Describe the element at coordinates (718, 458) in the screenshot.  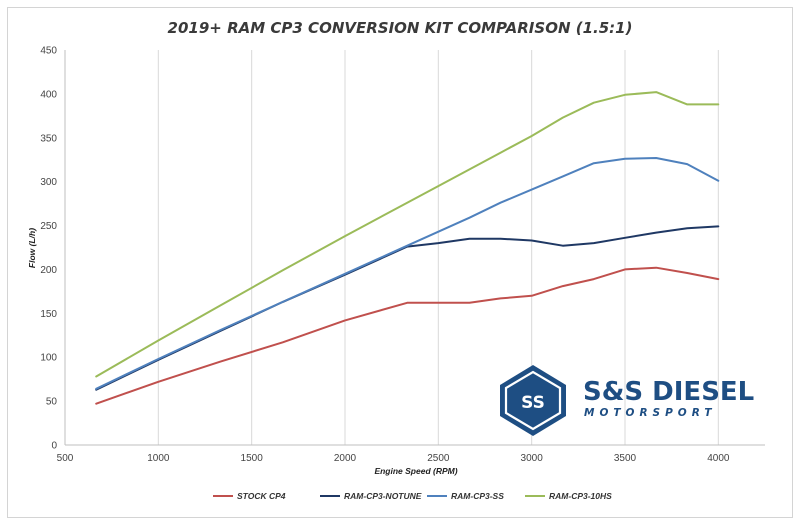
I see `x-tick-label: 4000` at that location.